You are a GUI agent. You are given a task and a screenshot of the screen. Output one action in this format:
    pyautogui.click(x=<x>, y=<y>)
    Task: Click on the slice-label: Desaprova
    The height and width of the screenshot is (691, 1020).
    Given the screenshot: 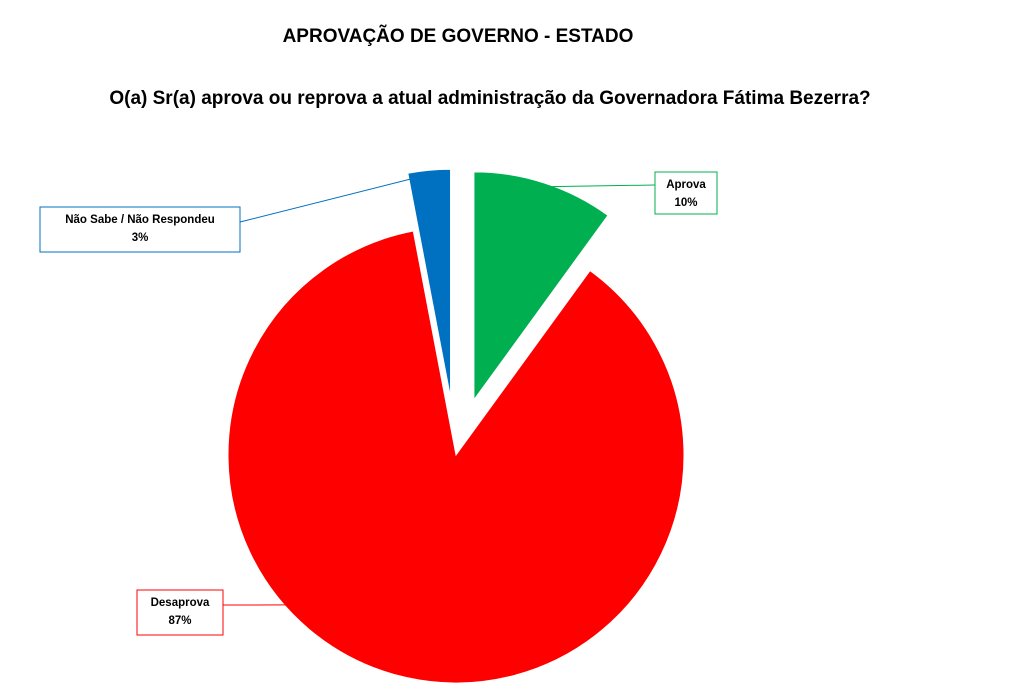 What is the action you would take?
    pyautogui.click(x=180, y=603)
    